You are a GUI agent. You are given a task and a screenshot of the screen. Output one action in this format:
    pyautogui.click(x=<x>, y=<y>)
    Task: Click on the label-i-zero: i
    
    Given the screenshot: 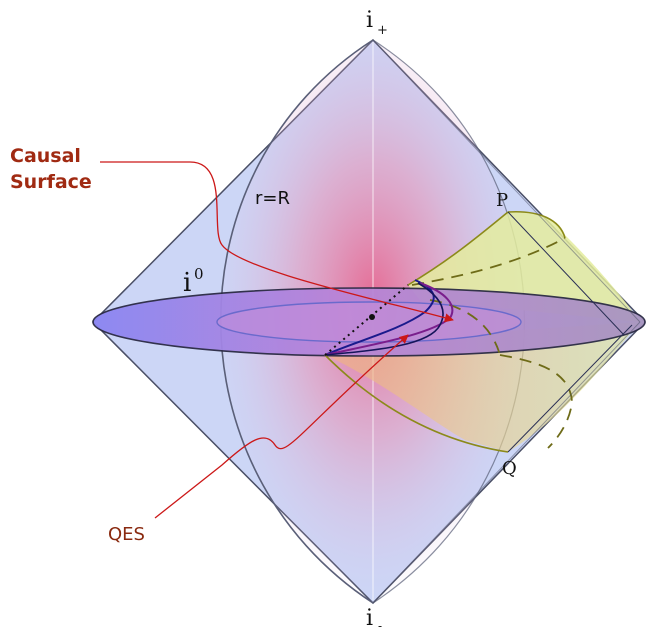 What is the action you would take?
    pyautogui.click(x=187, y=283)
    